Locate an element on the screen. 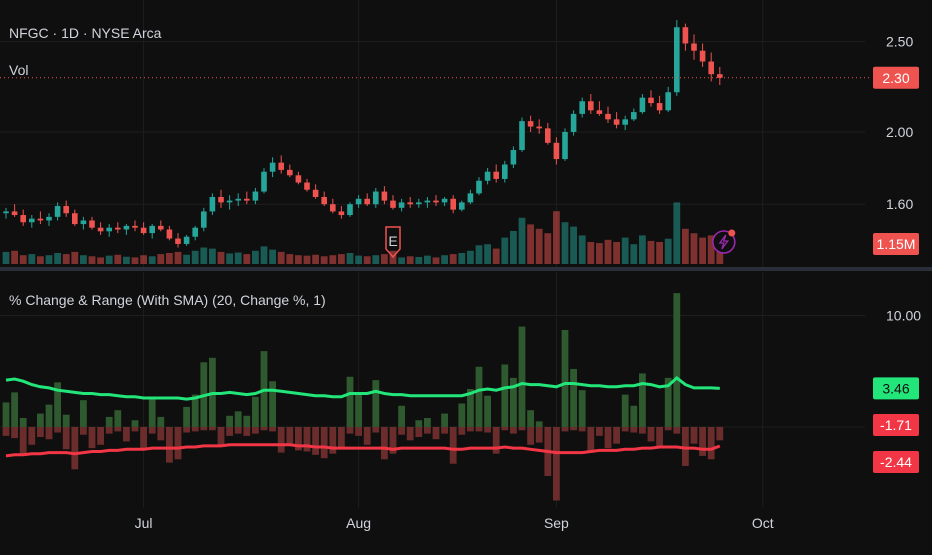 The image size is (932, 555). x-tick-label: Aug is located at coordinates (358, 523).